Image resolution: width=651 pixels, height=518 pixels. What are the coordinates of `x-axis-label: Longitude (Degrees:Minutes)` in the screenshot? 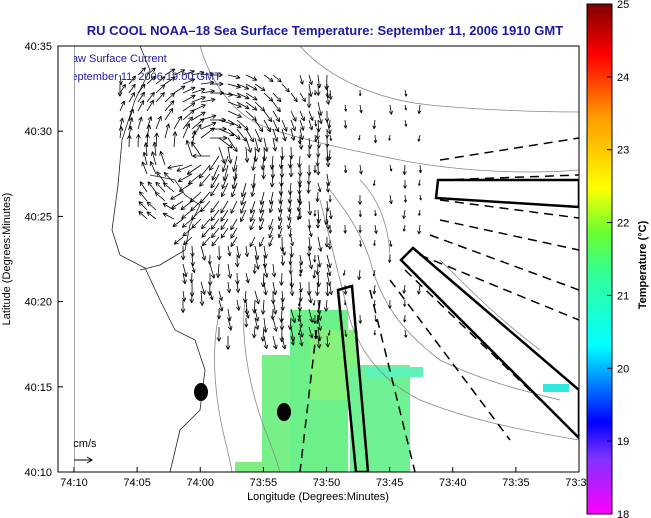 It's located at (318, 497).